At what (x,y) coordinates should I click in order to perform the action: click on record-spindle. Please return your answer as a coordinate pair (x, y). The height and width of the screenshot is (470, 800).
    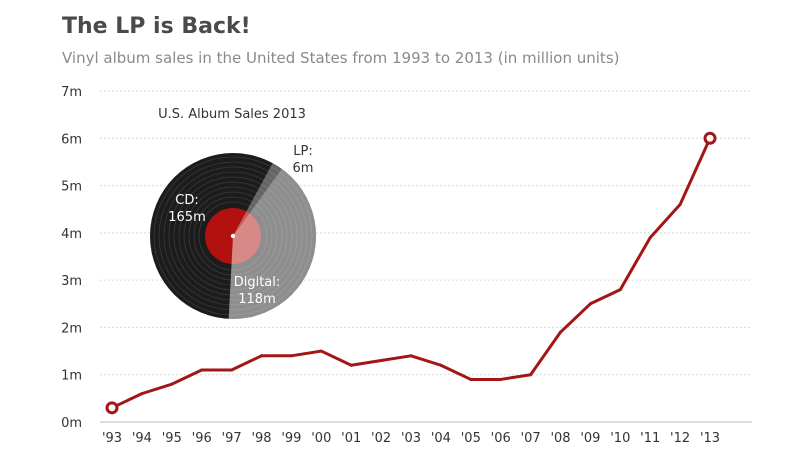
    Looking at the image, I should click on (233, 236).